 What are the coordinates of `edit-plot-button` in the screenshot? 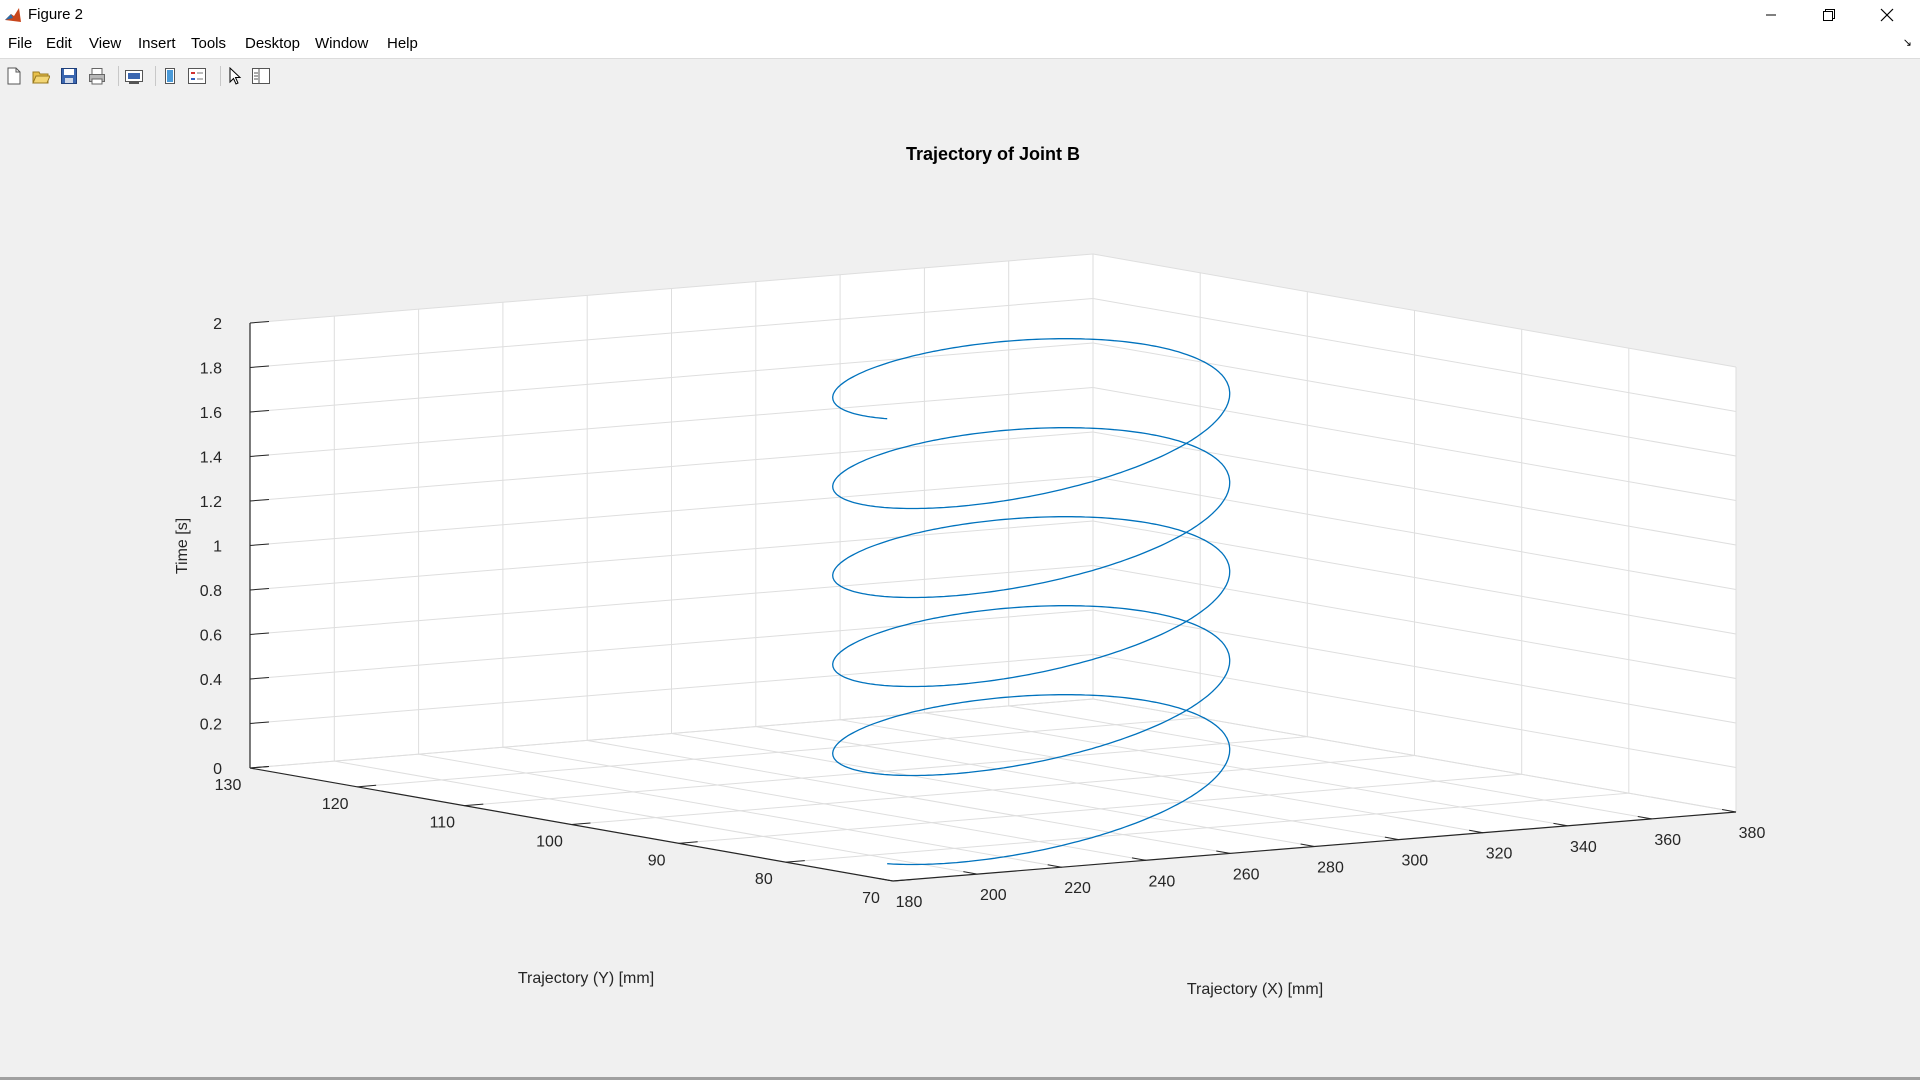 It's located at (235, 76).